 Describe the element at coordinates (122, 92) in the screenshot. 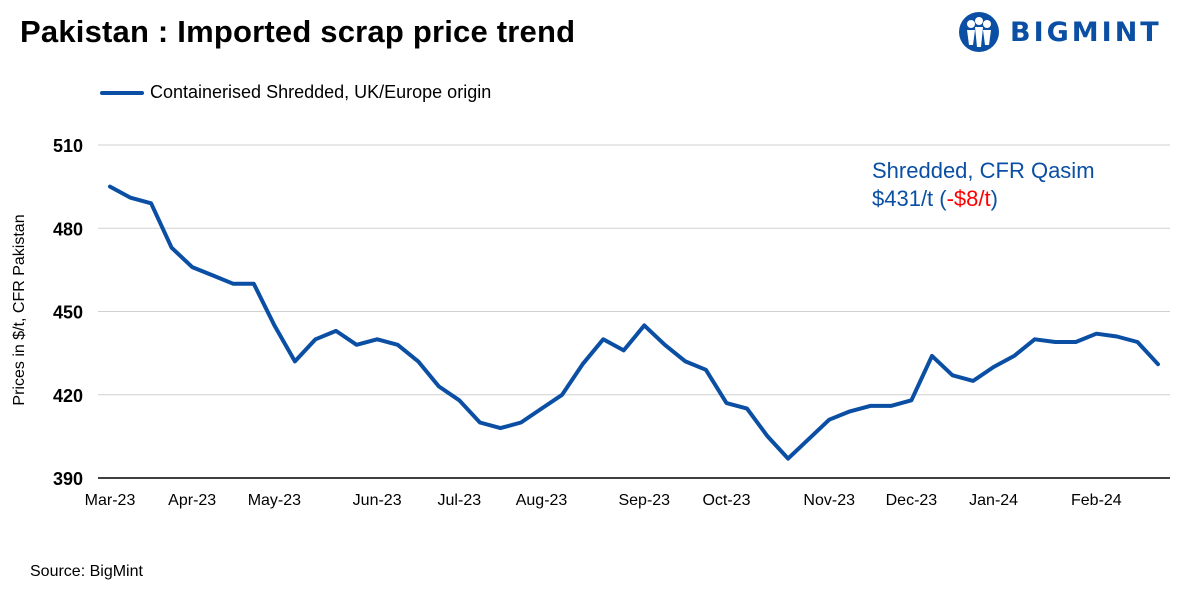

I see `legend-swatch` at that location.